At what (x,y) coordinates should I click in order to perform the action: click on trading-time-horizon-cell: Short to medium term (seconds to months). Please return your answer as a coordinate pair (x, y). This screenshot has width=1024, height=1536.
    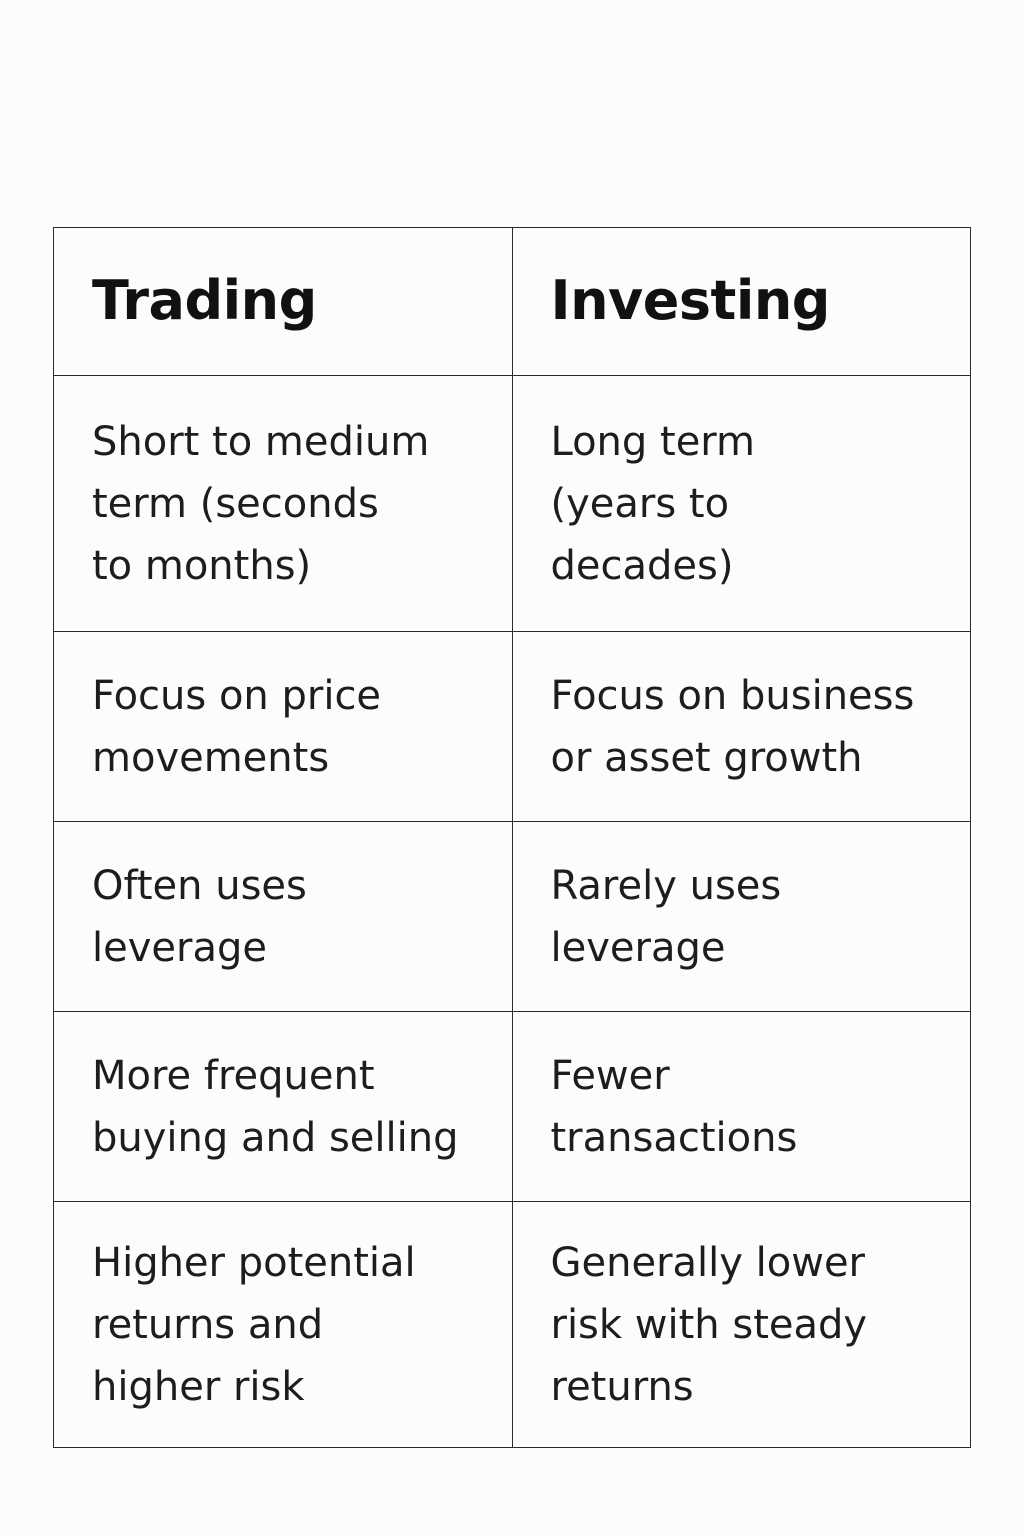
    Looking at the image, I should click on (283, 504).